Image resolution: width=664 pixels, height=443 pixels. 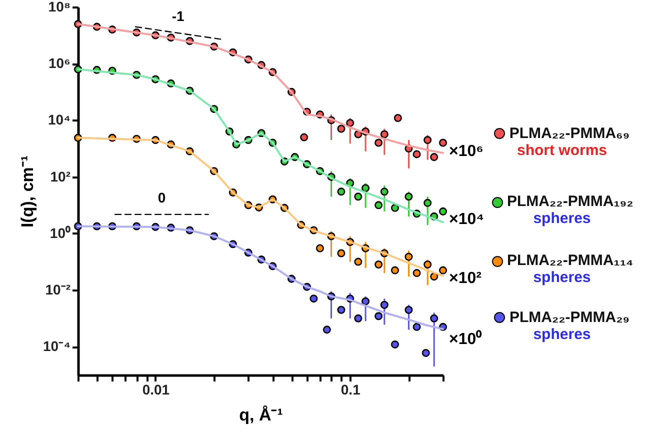 I want to click on y-tick-label: 10⁻⁴, so click(x=57, y=346).